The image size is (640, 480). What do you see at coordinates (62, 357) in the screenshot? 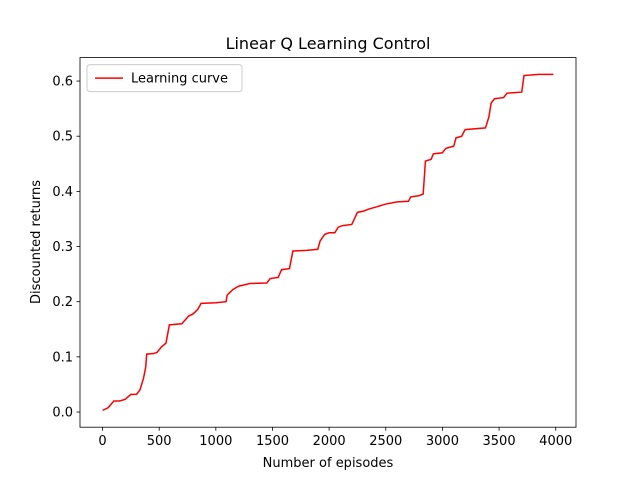
I see `y-tick-label: 0.1` at bounding box center [62, 357].